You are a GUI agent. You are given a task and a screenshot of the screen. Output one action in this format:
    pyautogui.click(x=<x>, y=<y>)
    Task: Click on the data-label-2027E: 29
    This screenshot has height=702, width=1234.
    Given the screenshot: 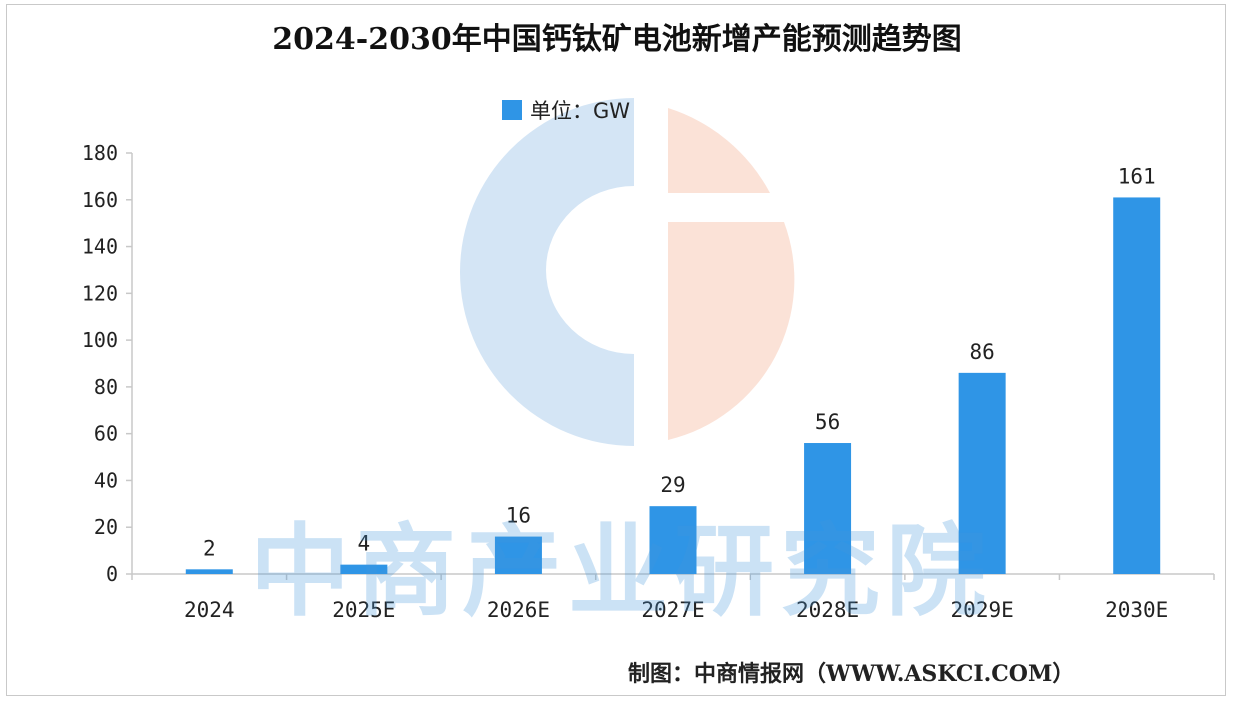 What is the action you would take?
    pyautogui.click(x=672, y=485)
    